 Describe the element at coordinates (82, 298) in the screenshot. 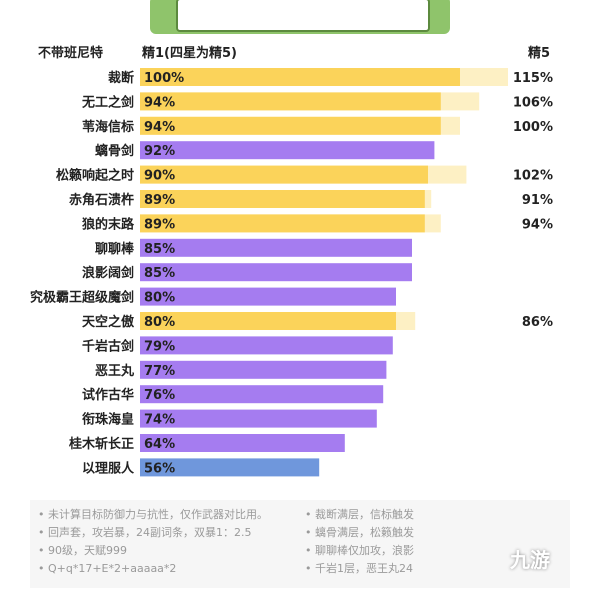

I see `category-label: 究极霸王超级魔剑` at that location.